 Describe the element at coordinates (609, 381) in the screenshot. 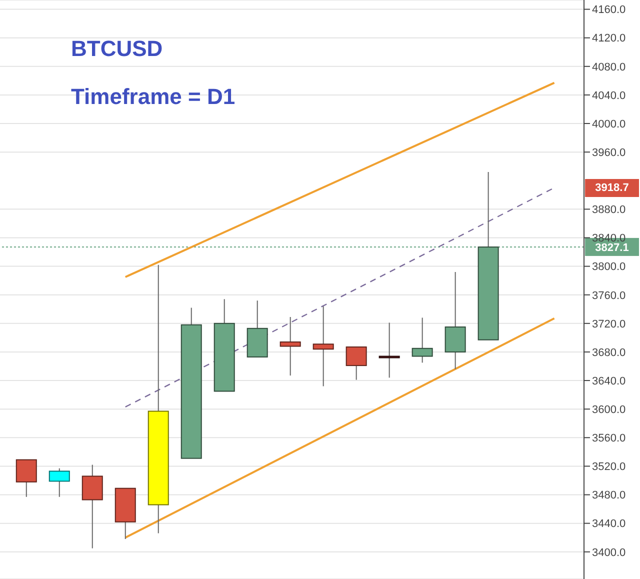

I see `y-tick-label: 3640.0` at that location.